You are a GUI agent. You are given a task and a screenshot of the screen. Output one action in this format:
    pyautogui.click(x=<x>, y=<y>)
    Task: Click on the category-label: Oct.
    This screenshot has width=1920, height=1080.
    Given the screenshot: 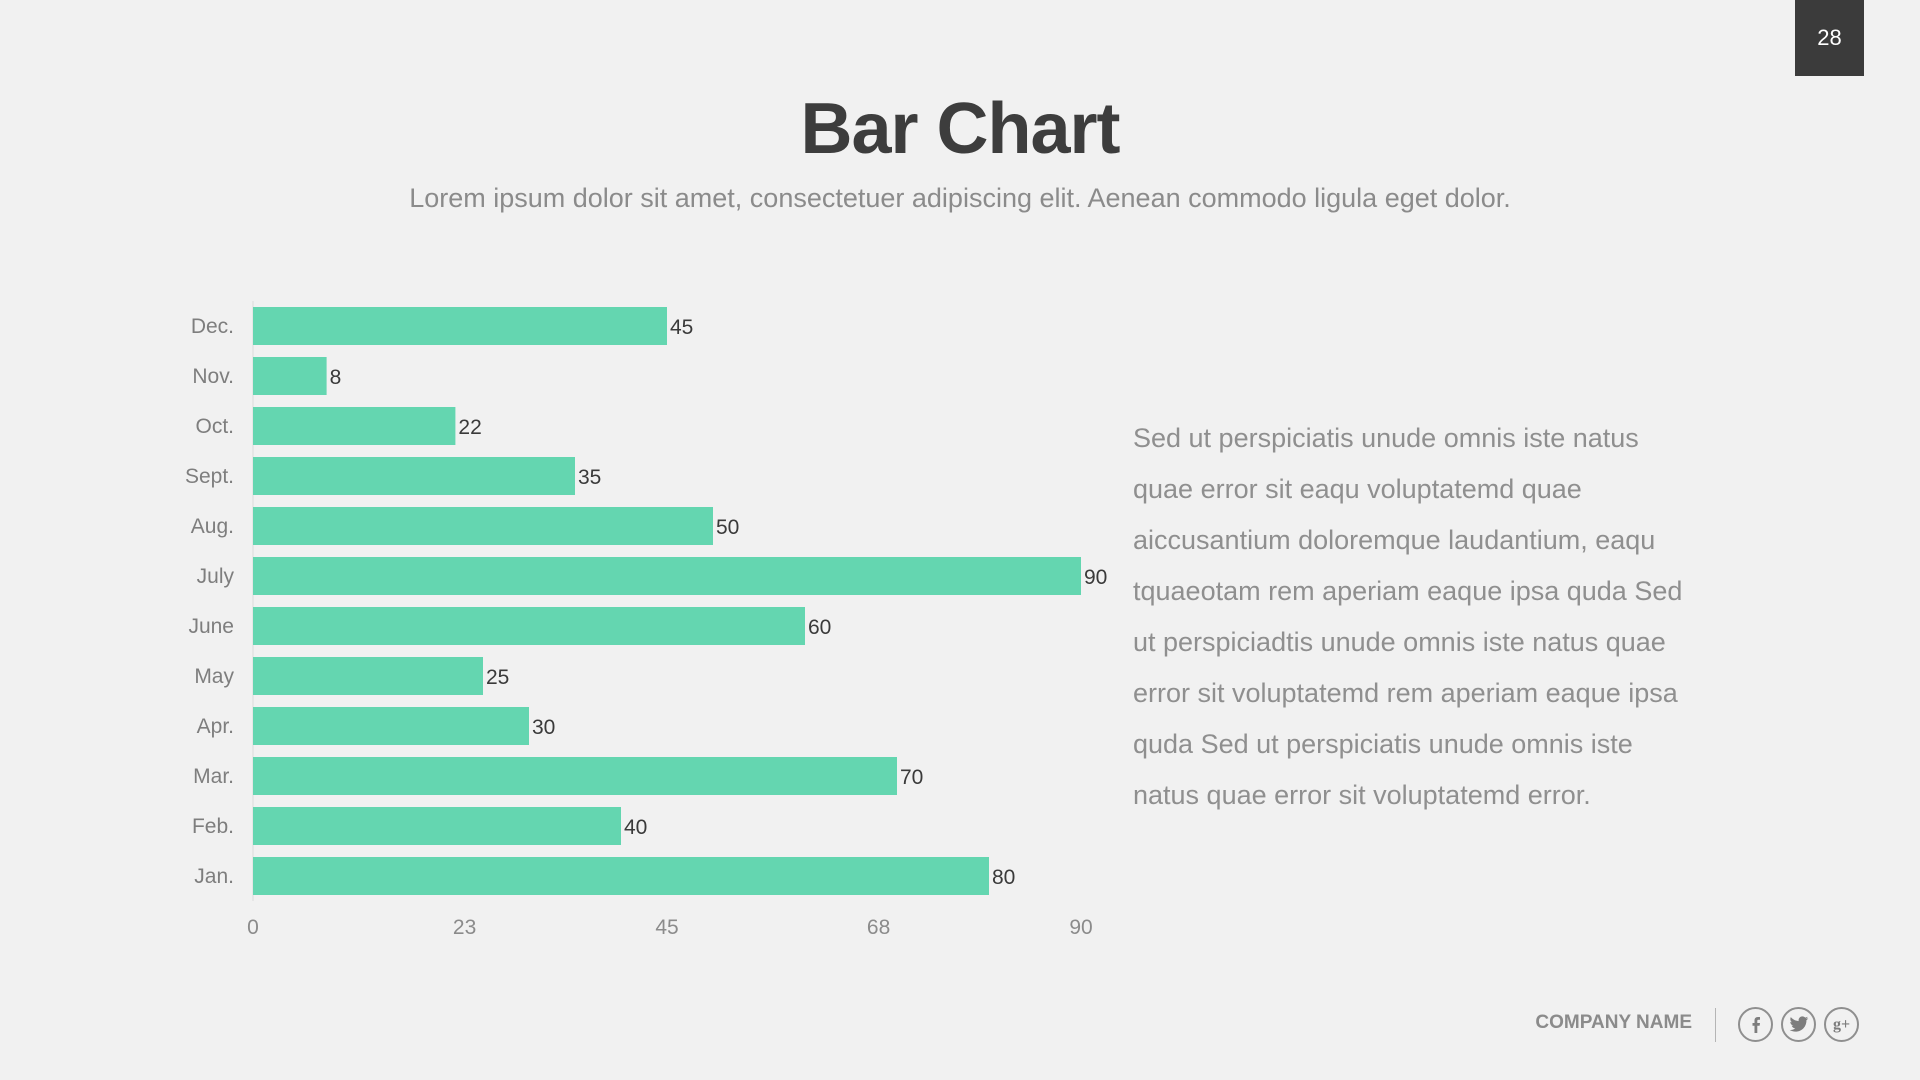 What is the action you would take?
    pyautogui.click(x=214, y=426)
    